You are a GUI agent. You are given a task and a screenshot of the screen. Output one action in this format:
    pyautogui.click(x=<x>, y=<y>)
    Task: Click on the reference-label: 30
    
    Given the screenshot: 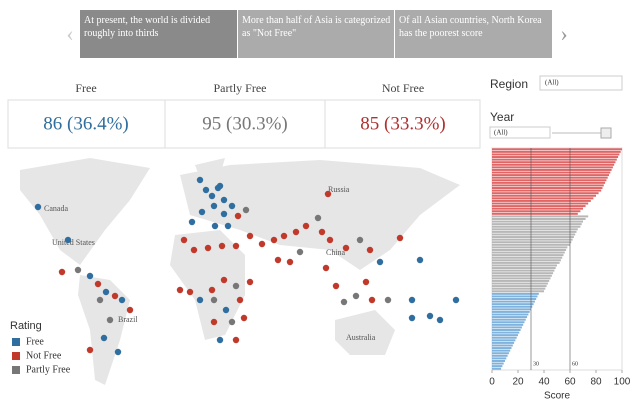 What is the action you would take?
    pyautogui.click(x=536, y=364)
    